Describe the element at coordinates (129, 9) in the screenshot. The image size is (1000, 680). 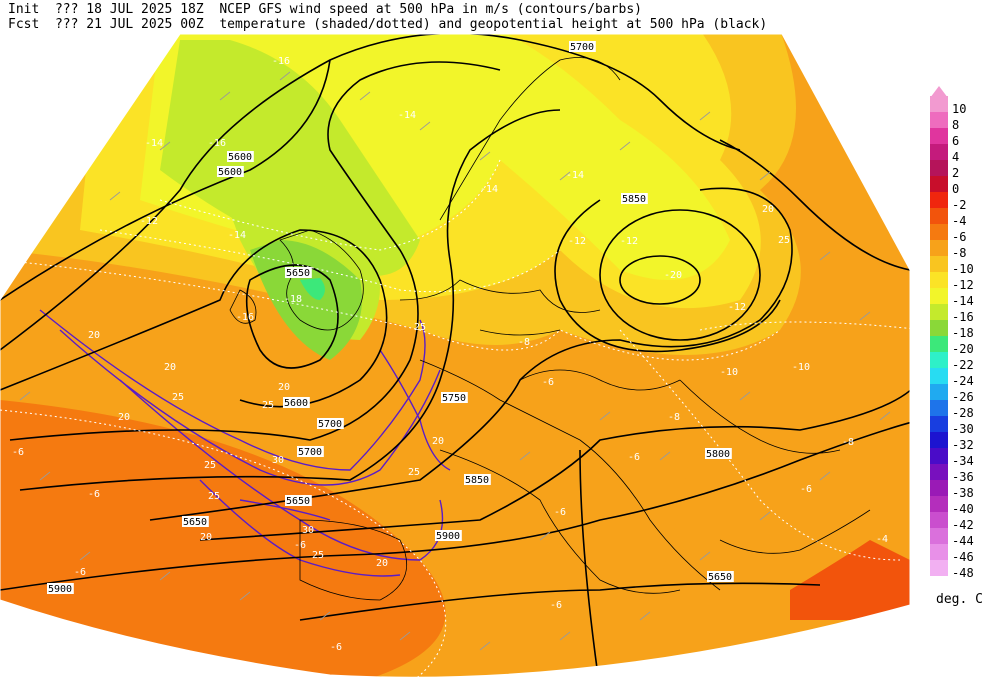
I see `init-time: ??? 18 JUL 2025 18Z` at that location.